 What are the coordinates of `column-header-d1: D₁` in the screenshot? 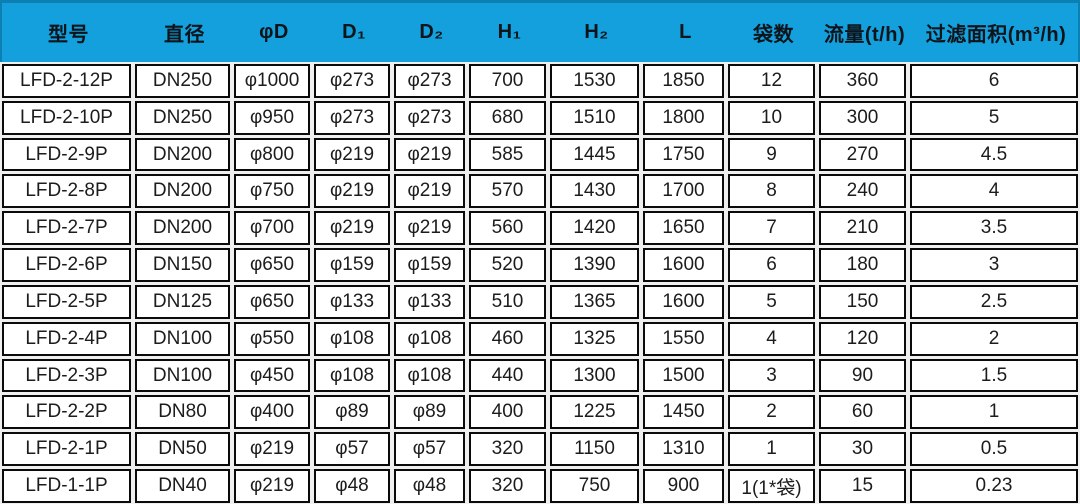 It's located at (354, 32).